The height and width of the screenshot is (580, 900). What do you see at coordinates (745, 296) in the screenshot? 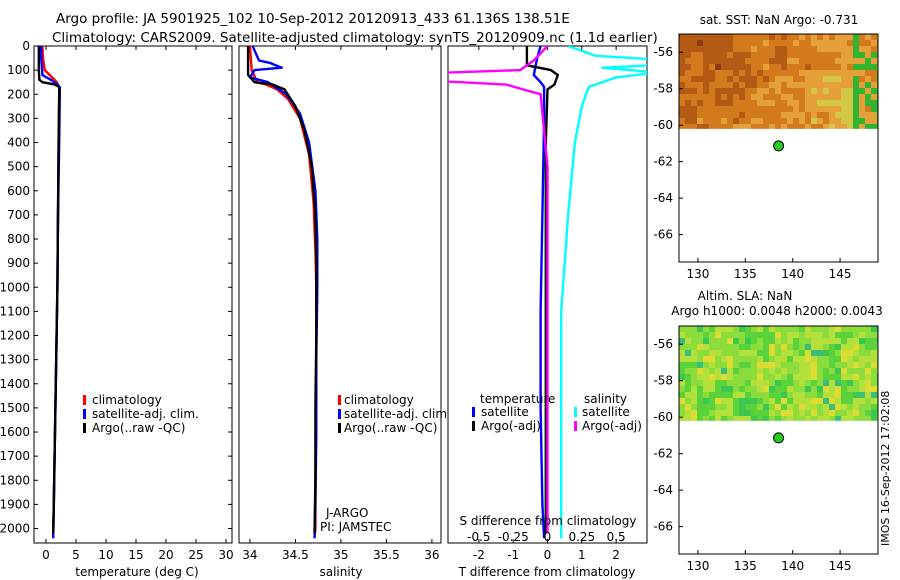
I see `sla-map-title-line1: Altim. SLA: NaN` at bounding box center [745, 296].